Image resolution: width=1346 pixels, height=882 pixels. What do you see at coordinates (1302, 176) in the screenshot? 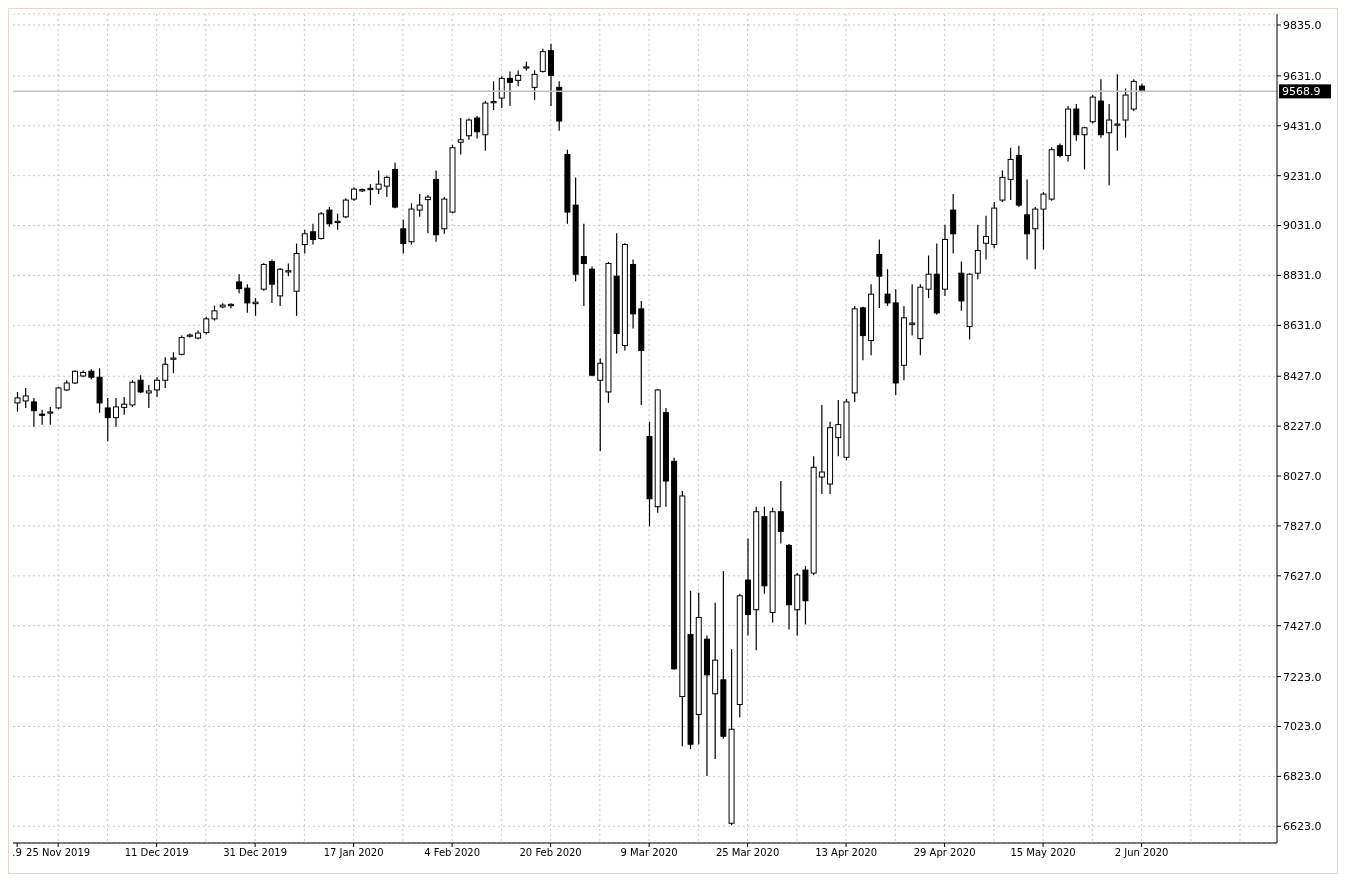
I see `y-tick-label: 9231.0` at bounding box center [1302, 176].